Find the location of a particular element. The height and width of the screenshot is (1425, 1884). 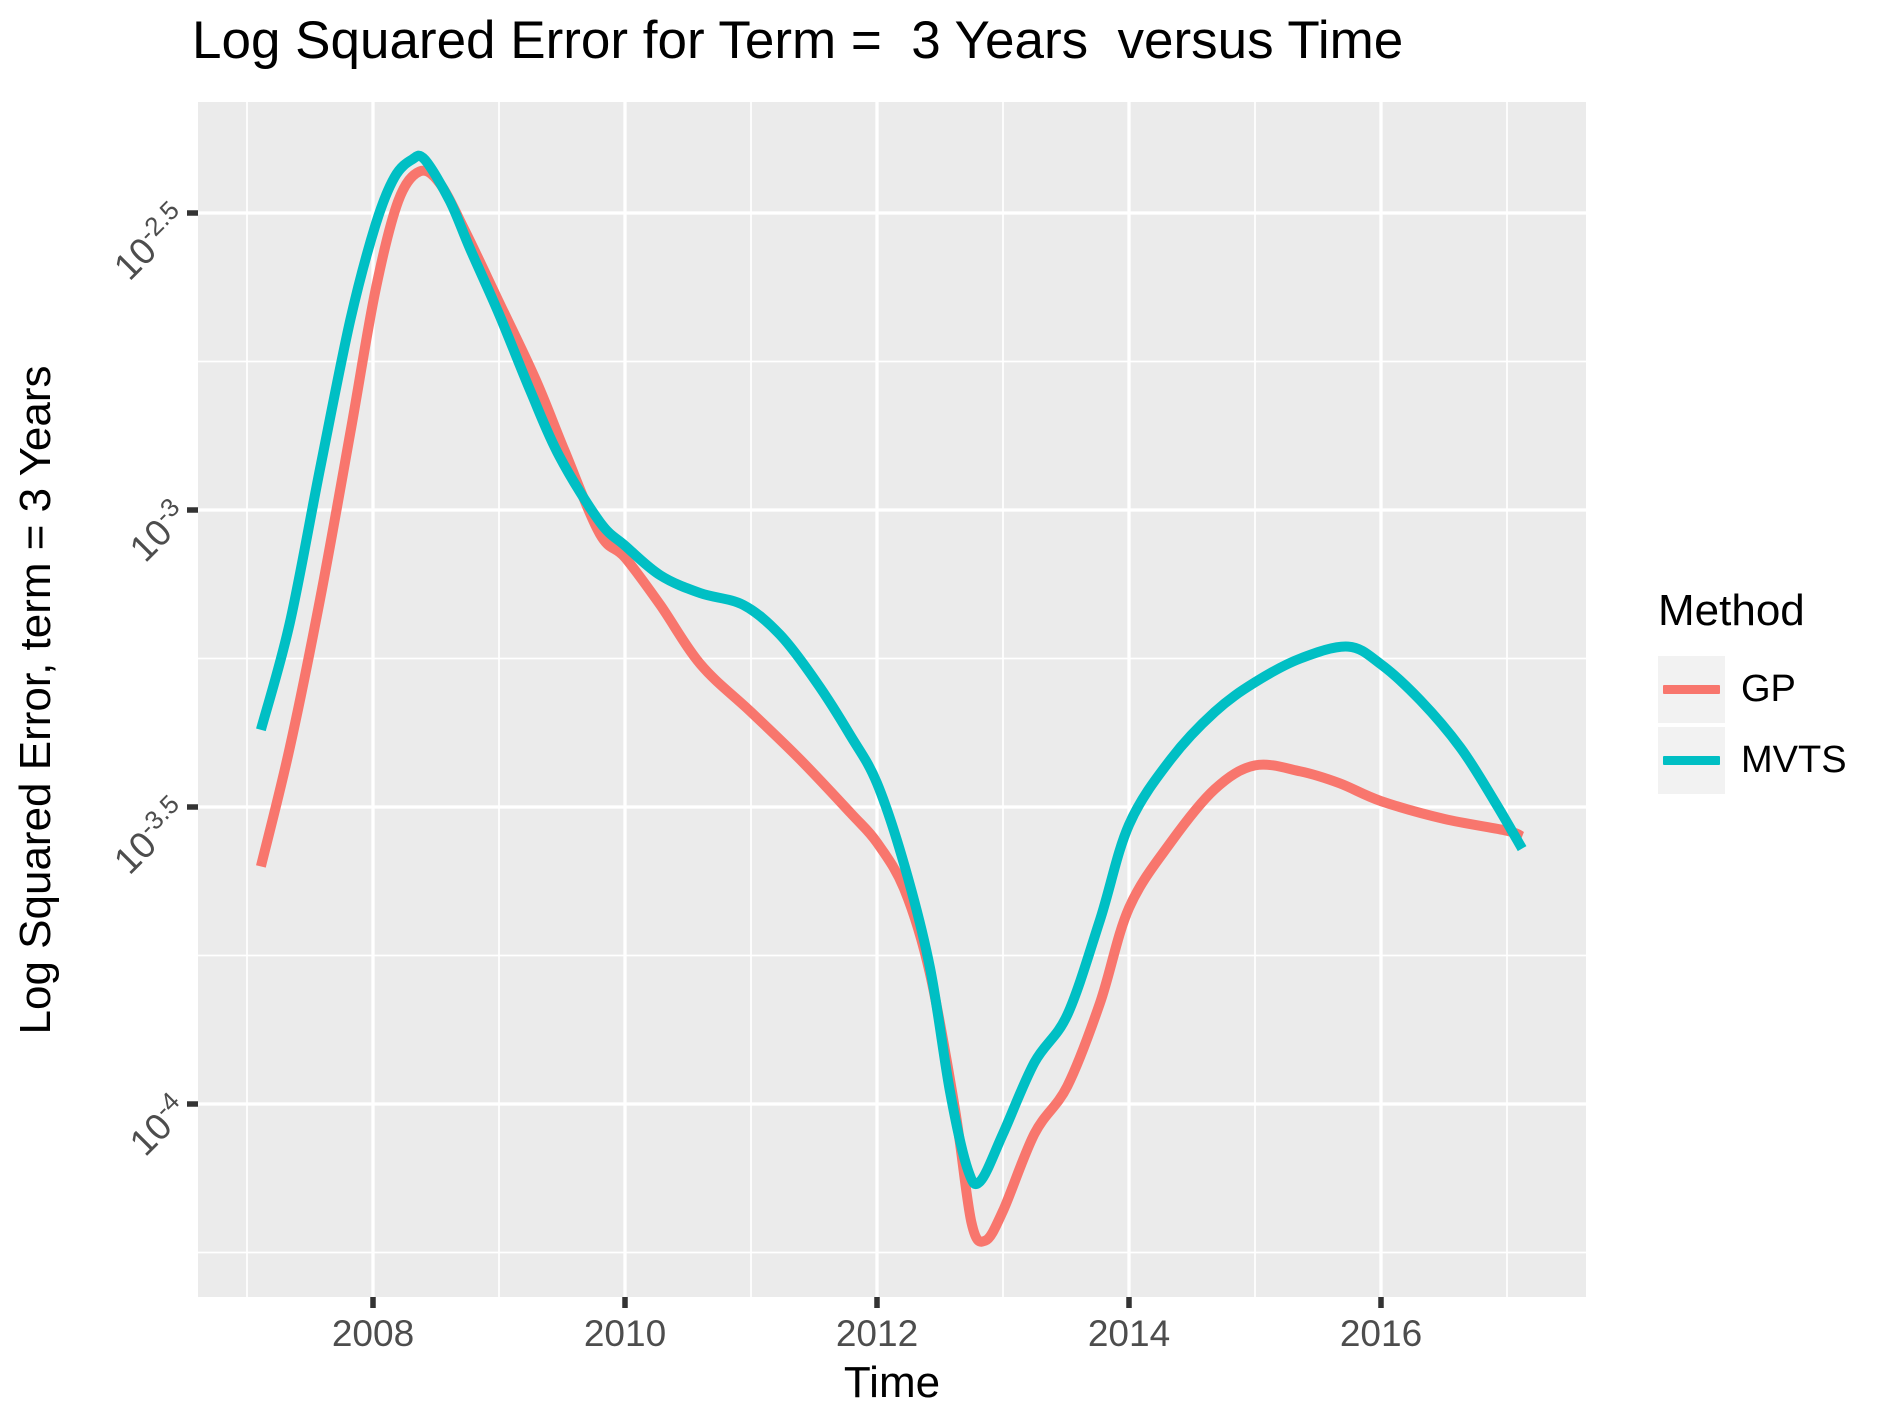

x-tick-label: 2016 is located at coordinates (1381, 1333).